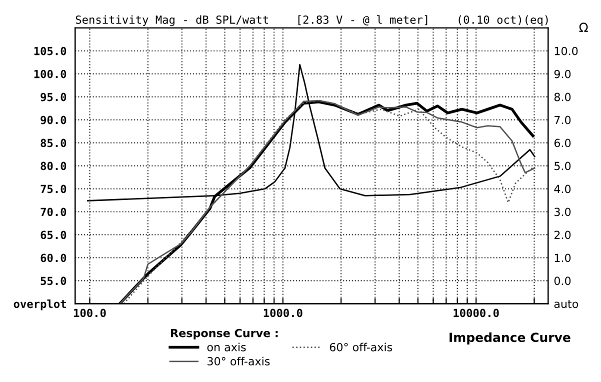 This screenshot has height=382, width=601. What do you see at coordinates (226, 347) in the screenshot?
I see `legend-label: on axis` at bounding box center [226, 347].